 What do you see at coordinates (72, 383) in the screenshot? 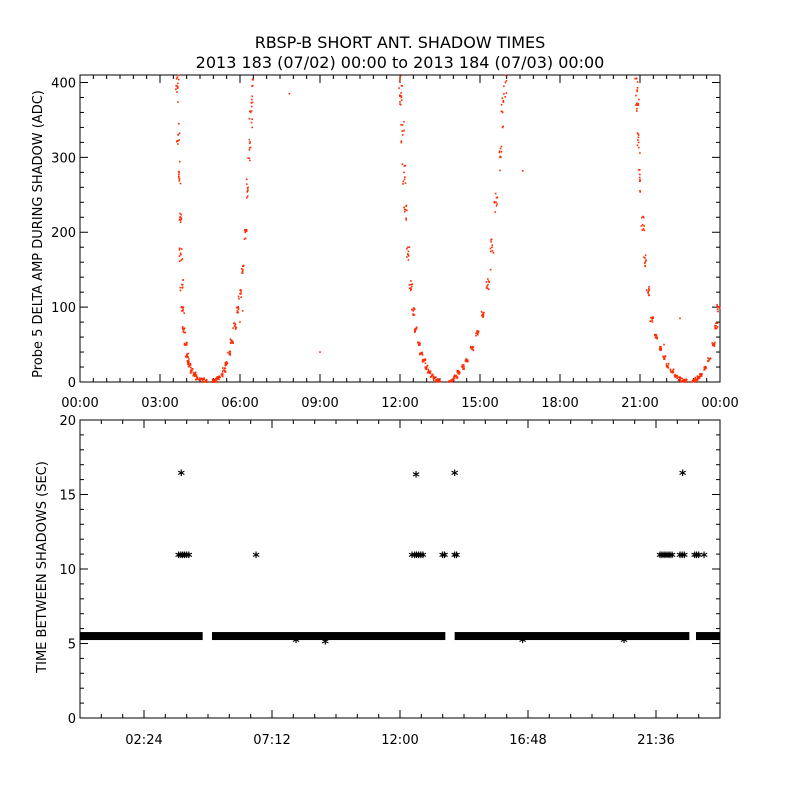
I see `top-y-tick-label: 0` at bounding box center [72, 383].